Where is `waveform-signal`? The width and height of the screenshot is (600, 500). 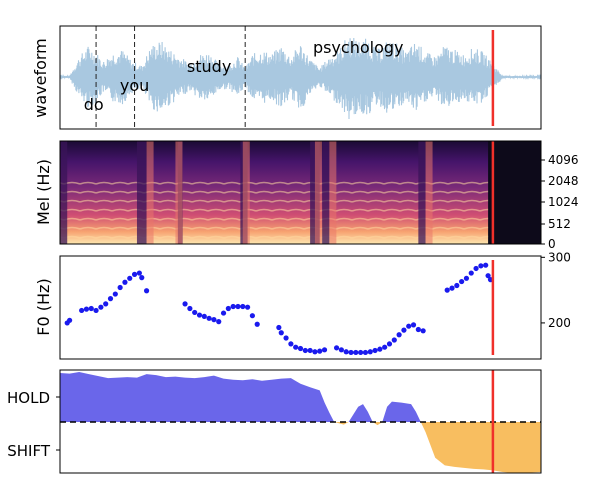
waveform-signal is located at coordinates (300, 78).